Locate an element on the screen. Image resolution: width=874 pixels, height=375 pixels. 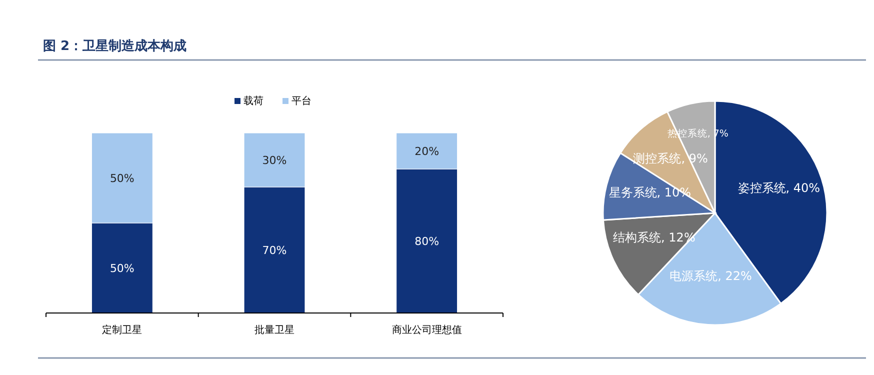
slice-label: 测控系统, 9% is located at coordinates (670, 159).